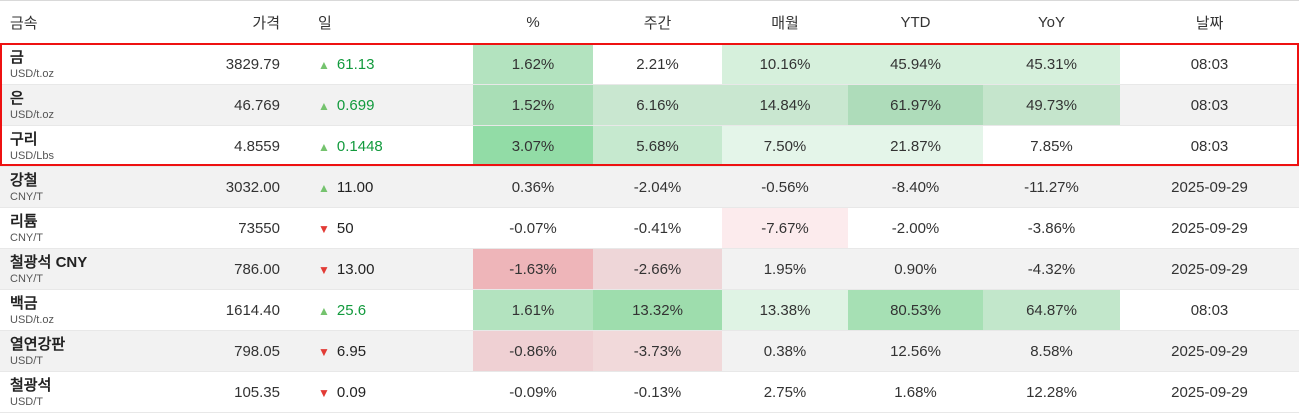  I want to click on yoy-percent-cell: -4.32%, so click(1051, 269).